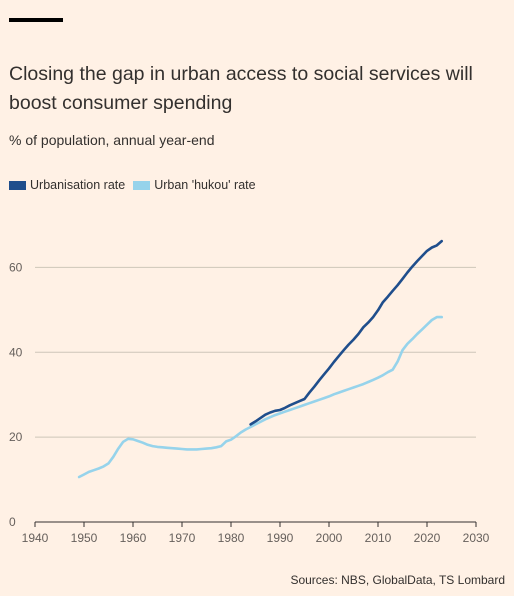 This screenshot has width=514, height=596. I want to click on x-tick-label: 2020, so click(427, 538).